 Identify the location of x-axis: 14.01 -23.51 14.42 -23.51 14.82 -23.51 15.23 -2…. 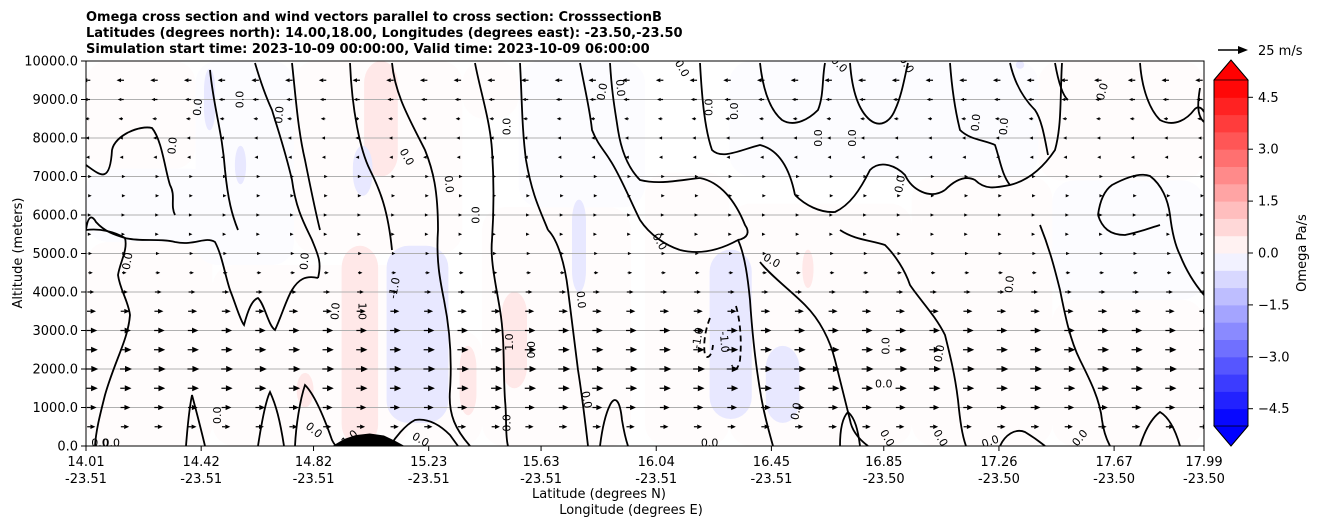
(645, 466).